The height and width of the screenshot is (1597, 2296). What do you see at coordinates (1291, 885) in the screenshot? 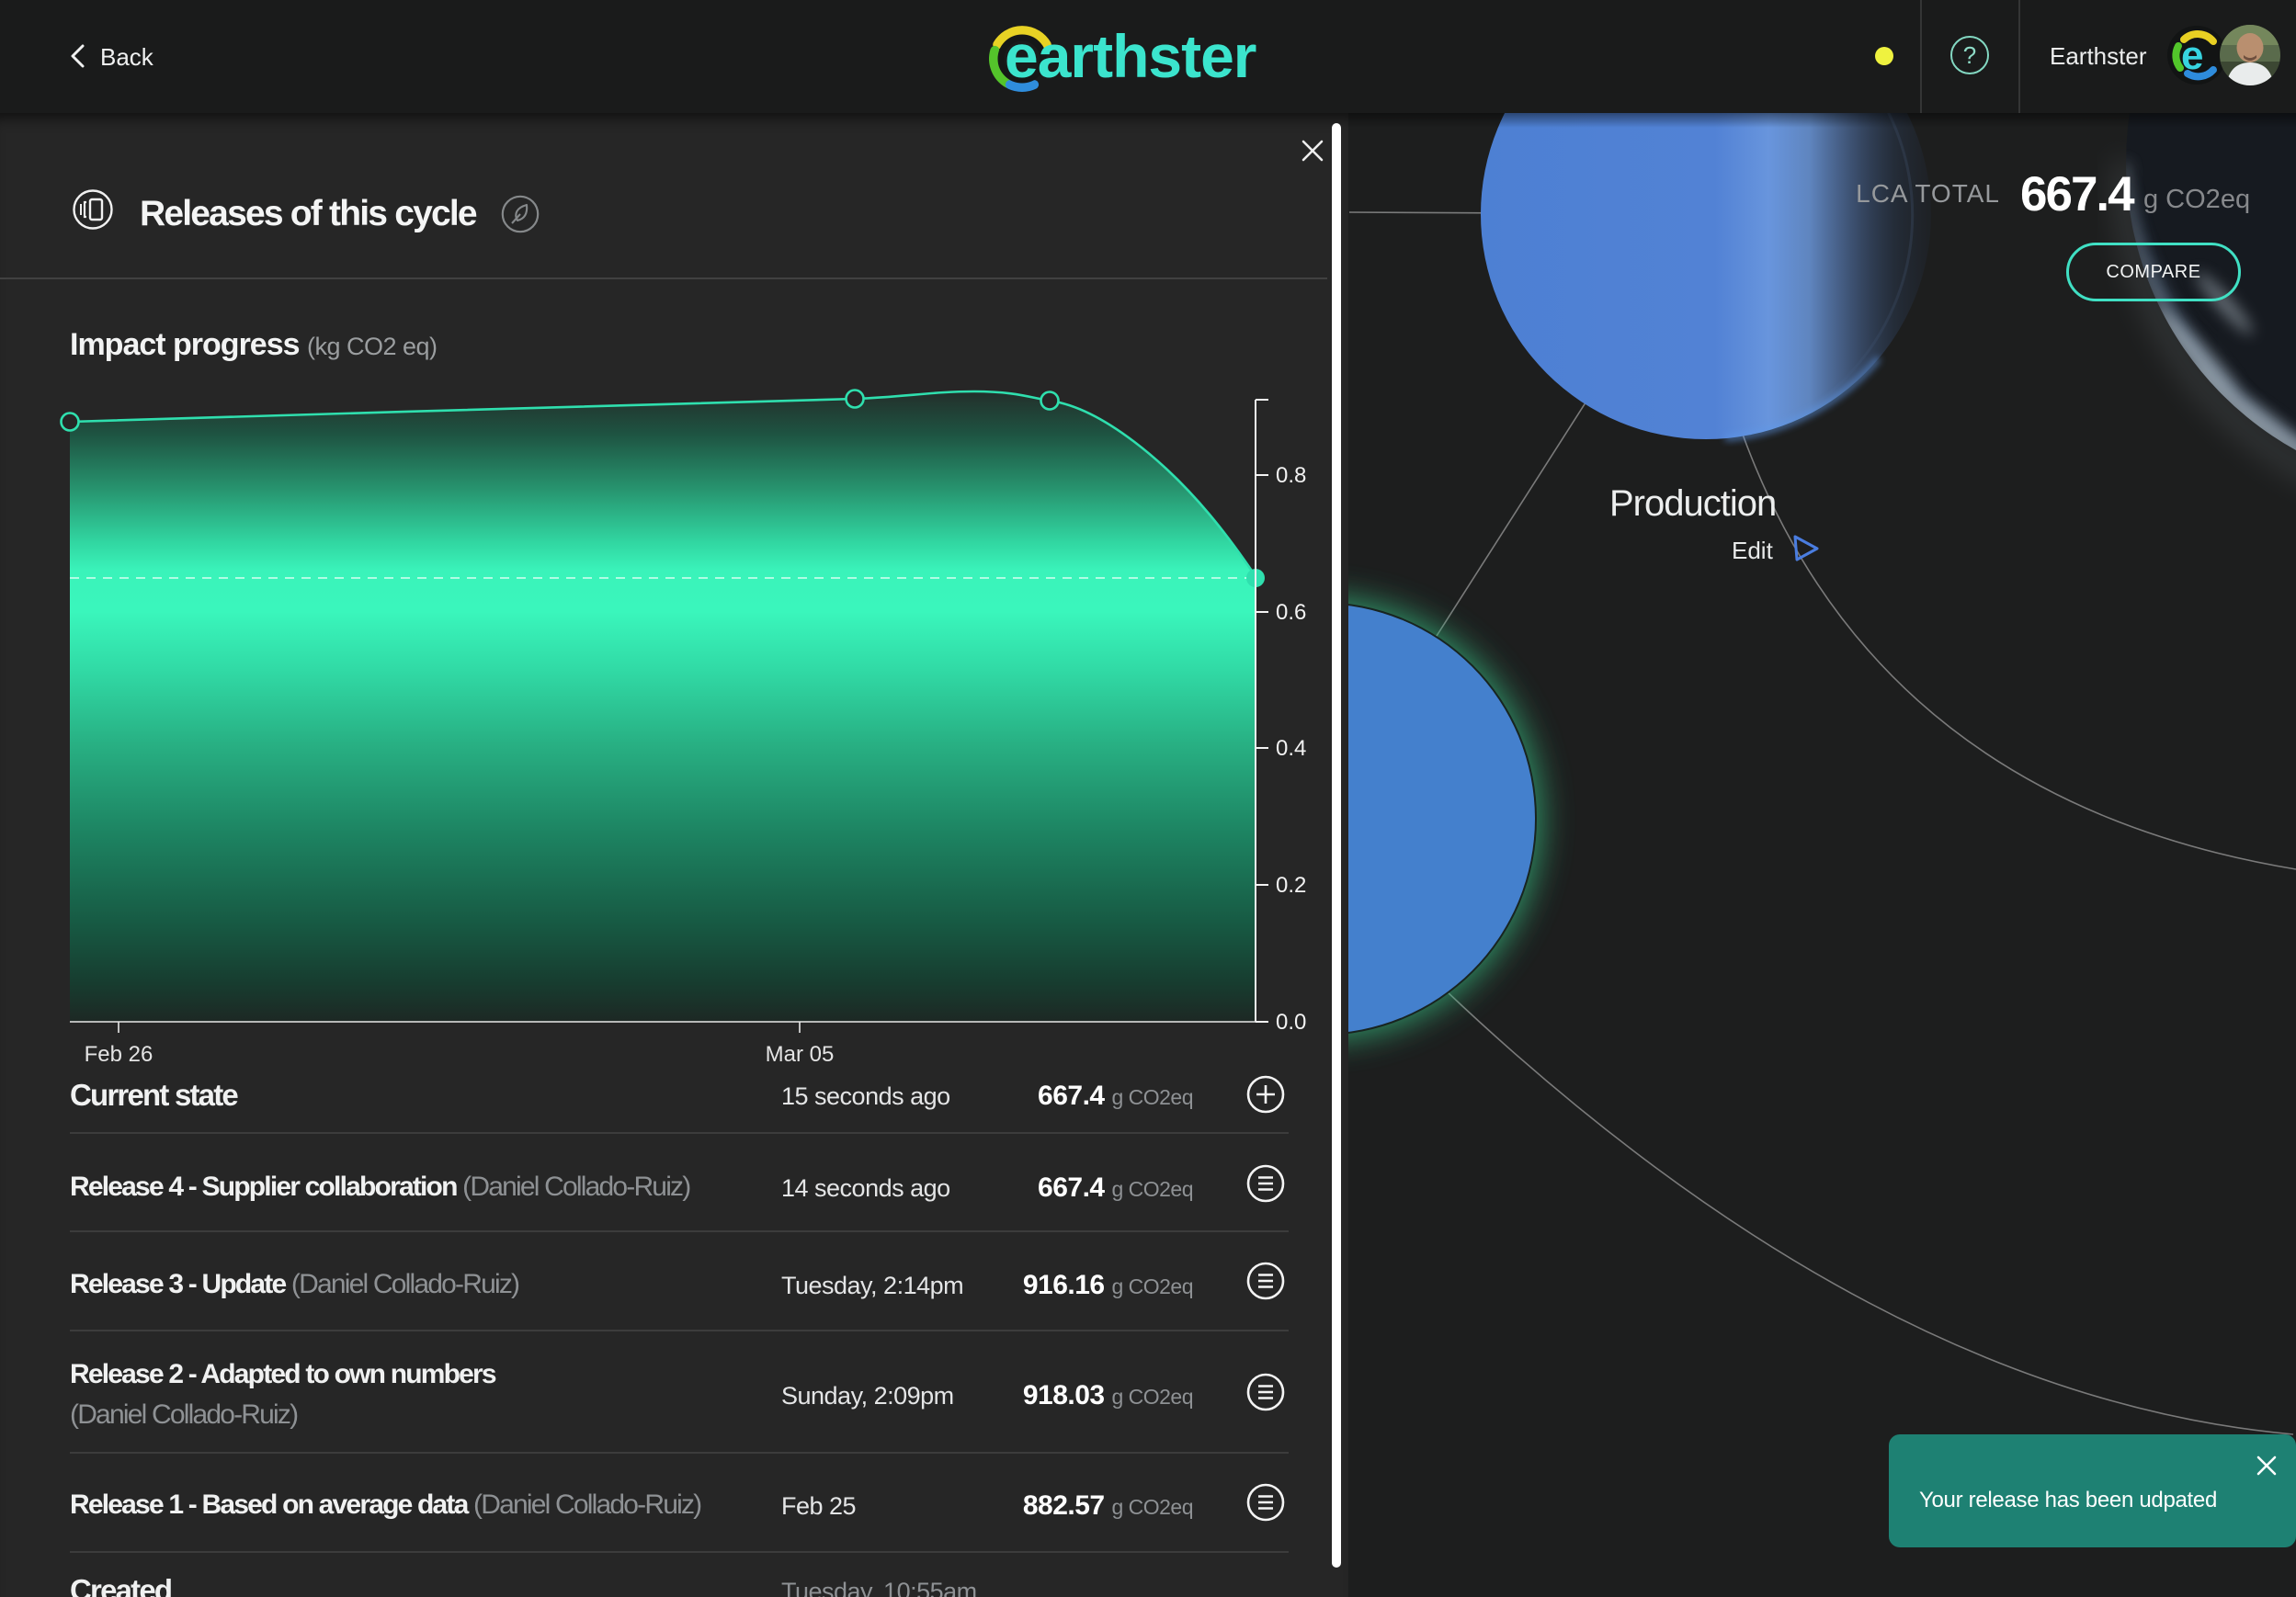
I see `svg-text: 0.2` at bounding box center [1291, 885].